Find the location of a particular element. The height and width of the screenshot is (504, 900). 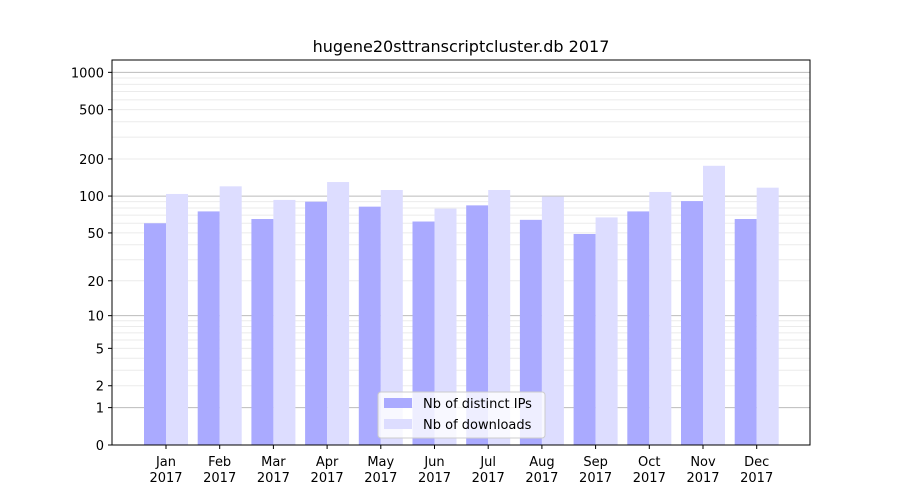

x-tick-label: Jan 2017 is located at coordinates (165, 470).